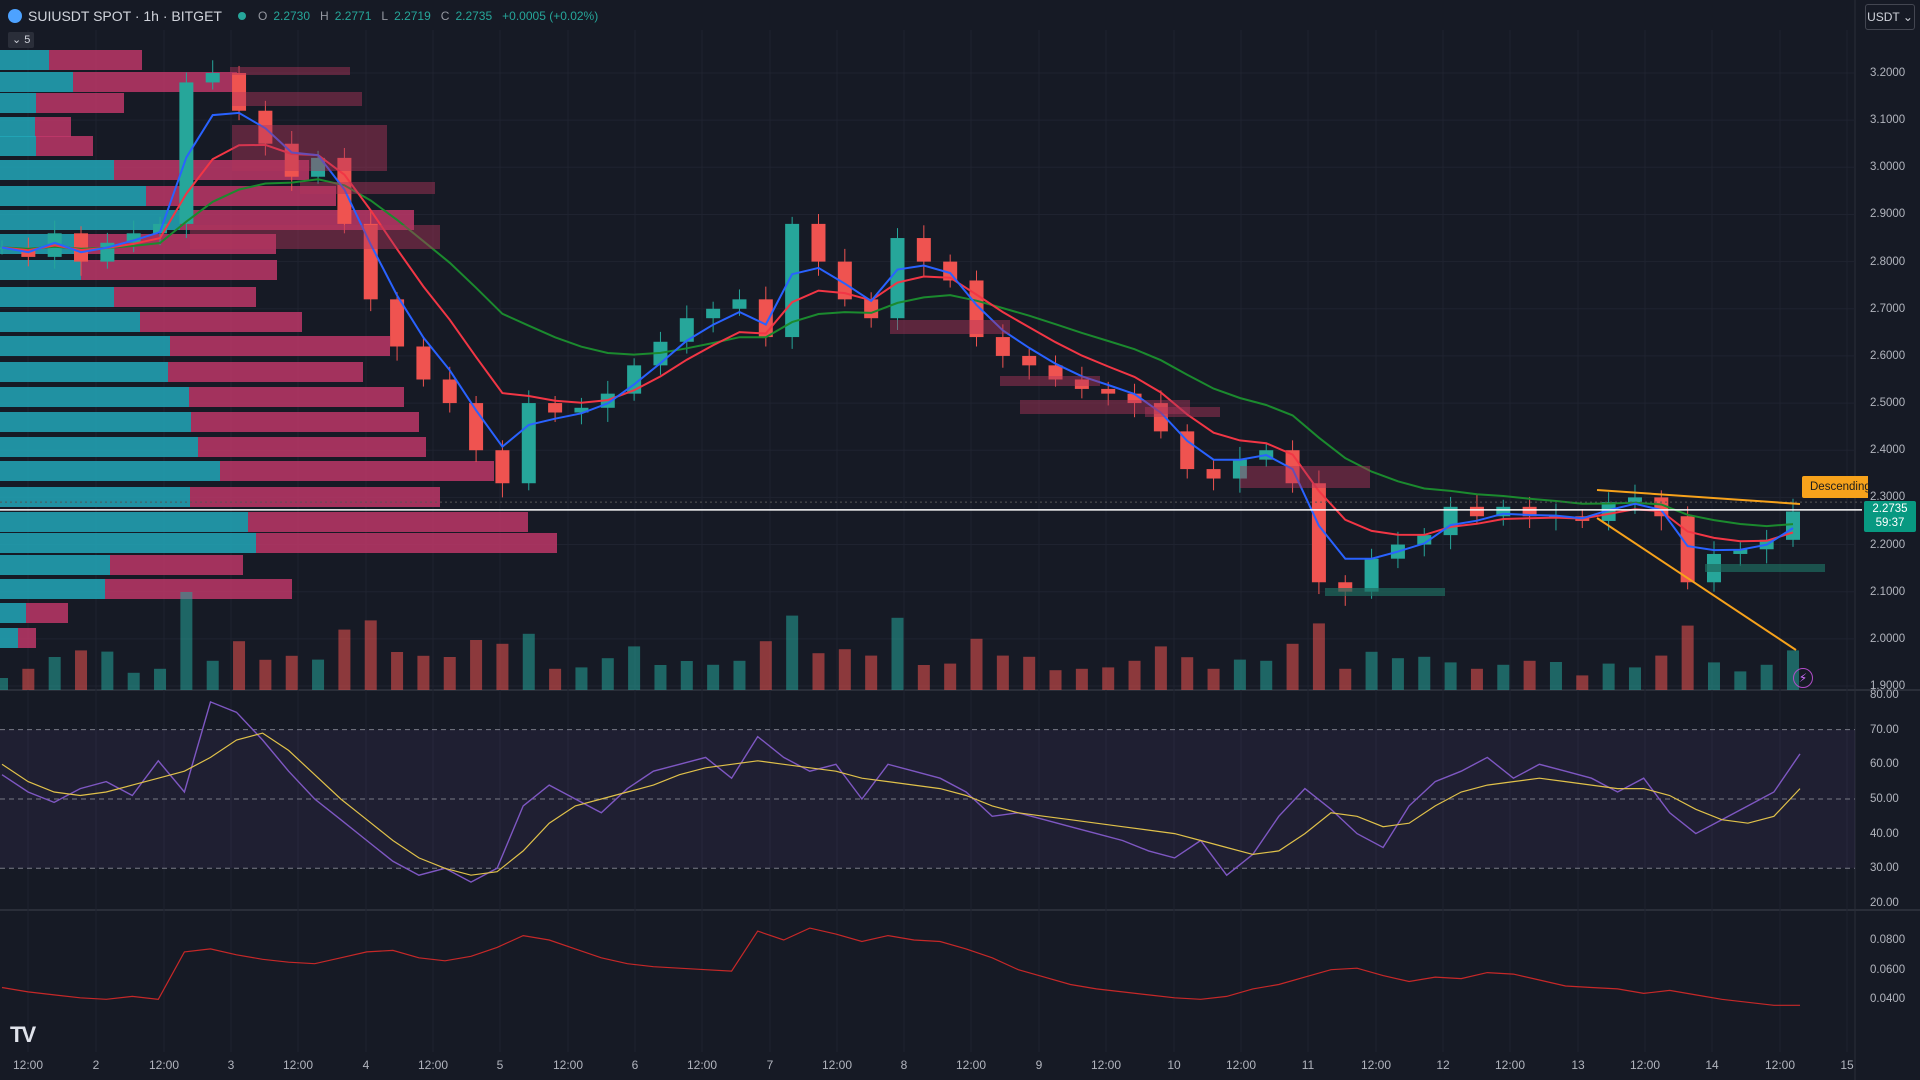 This screenshot has width=1920, height=1080. Describe the element at coordinates (1888, 167) in the screenshot. I see `price-tick-label: 3.0000` at that location.